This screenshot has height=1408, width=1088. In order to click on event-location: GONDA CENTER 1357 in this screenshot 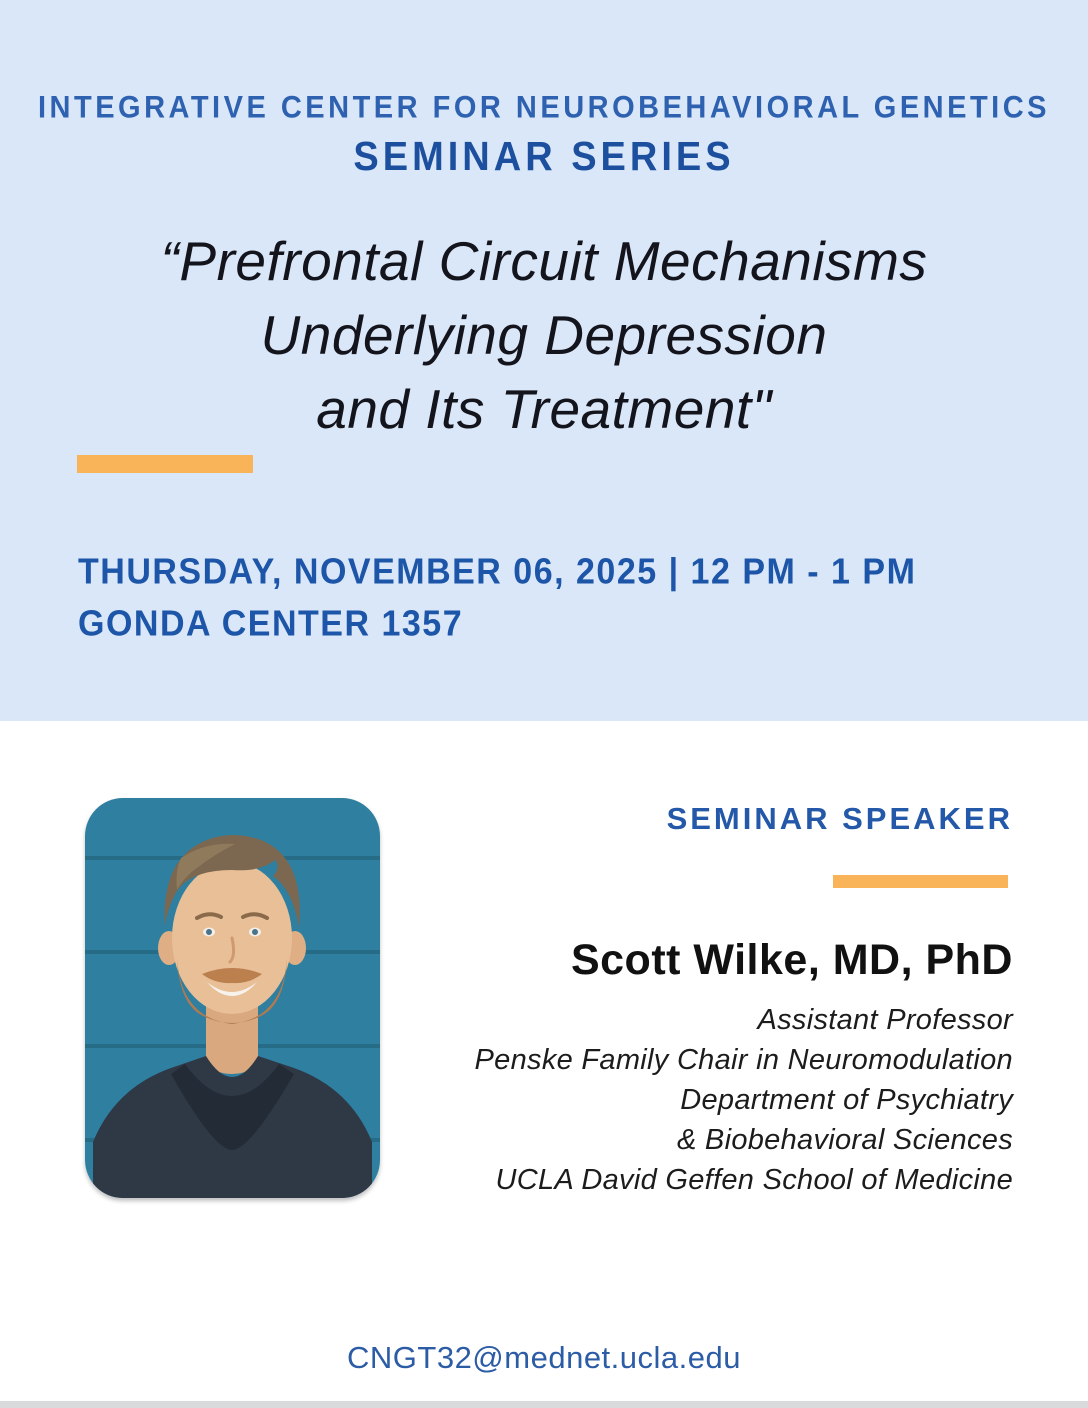, I will do `click(271, 624)`.